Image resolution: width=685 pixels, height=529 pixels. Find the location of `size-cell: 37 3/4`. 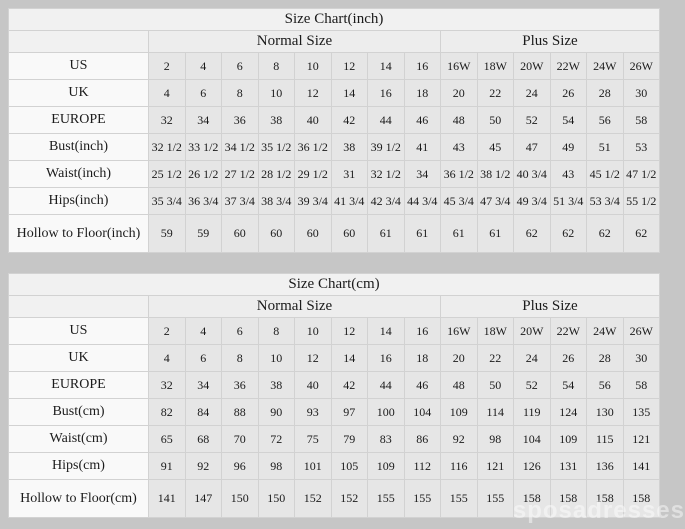

size-cell: 37 3/4 is located at coordinates (240, 201).